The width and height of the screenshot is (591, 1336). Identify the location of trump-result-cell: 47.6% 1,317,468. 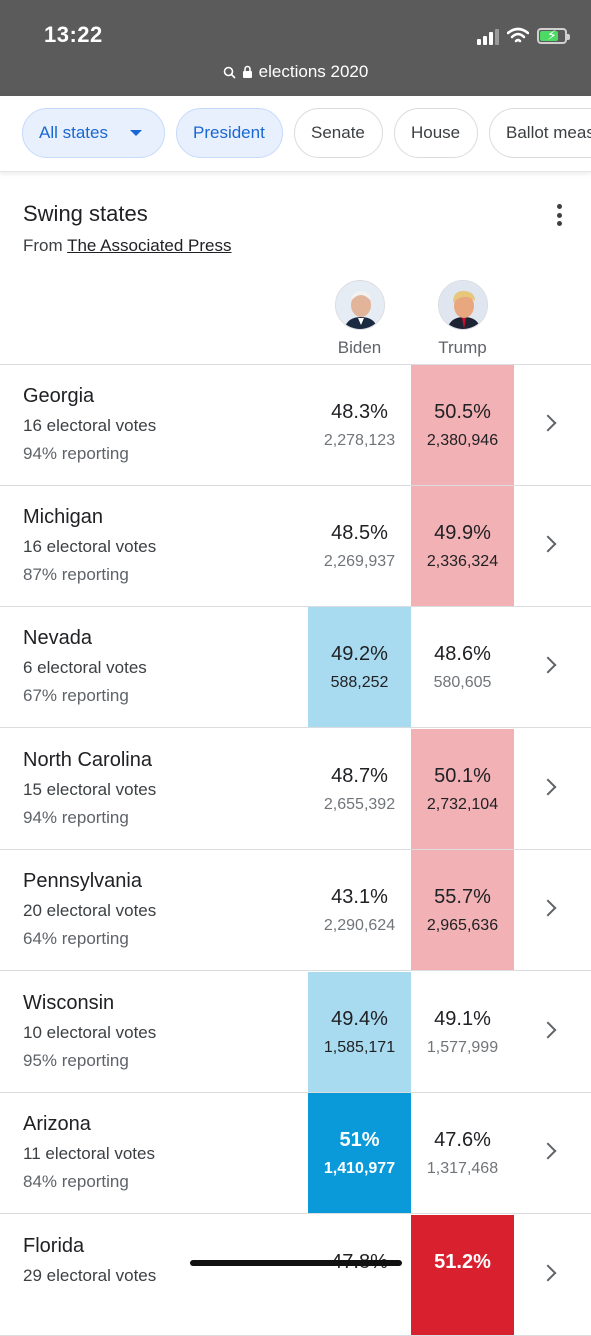
(462, 1153).